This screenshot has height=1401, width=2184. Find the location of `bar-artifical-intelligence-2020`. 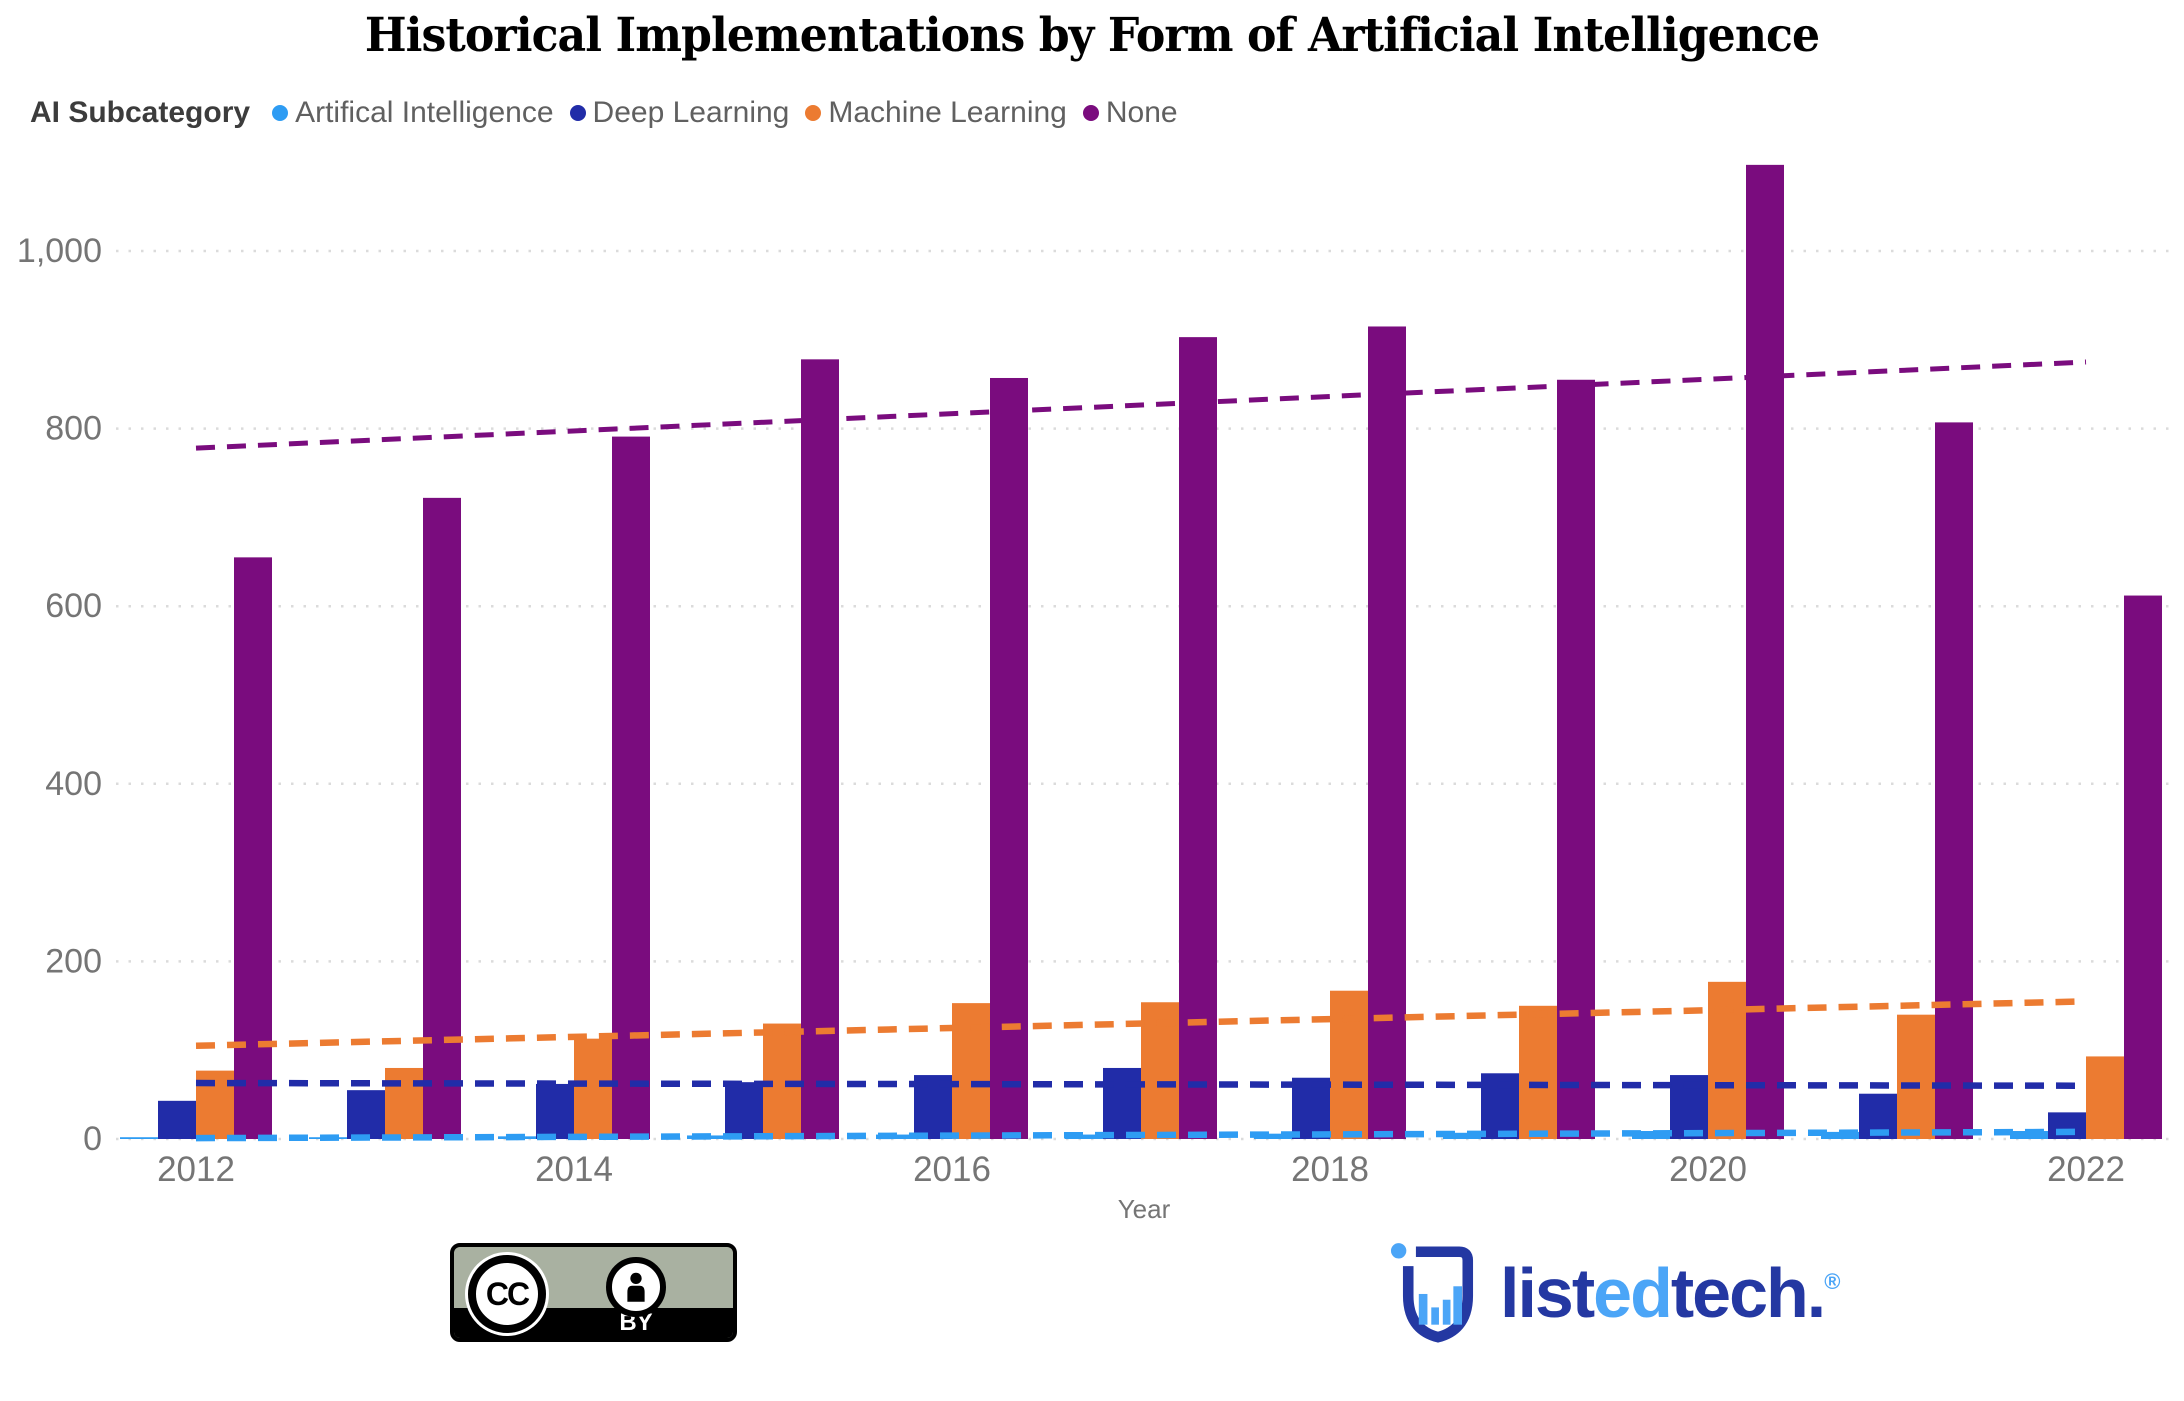

bar-artifical-intelligence-2020 is located at coordinates (1651, 1135).